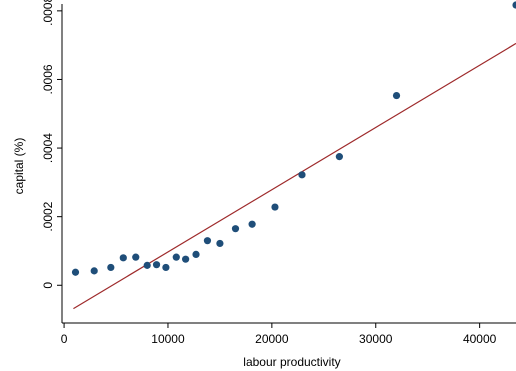 This screenshot has width=516, height=371. Describe the element at coordinates (48, 13) in the screenshot. I see `y-tick-label: .0008` at that location.